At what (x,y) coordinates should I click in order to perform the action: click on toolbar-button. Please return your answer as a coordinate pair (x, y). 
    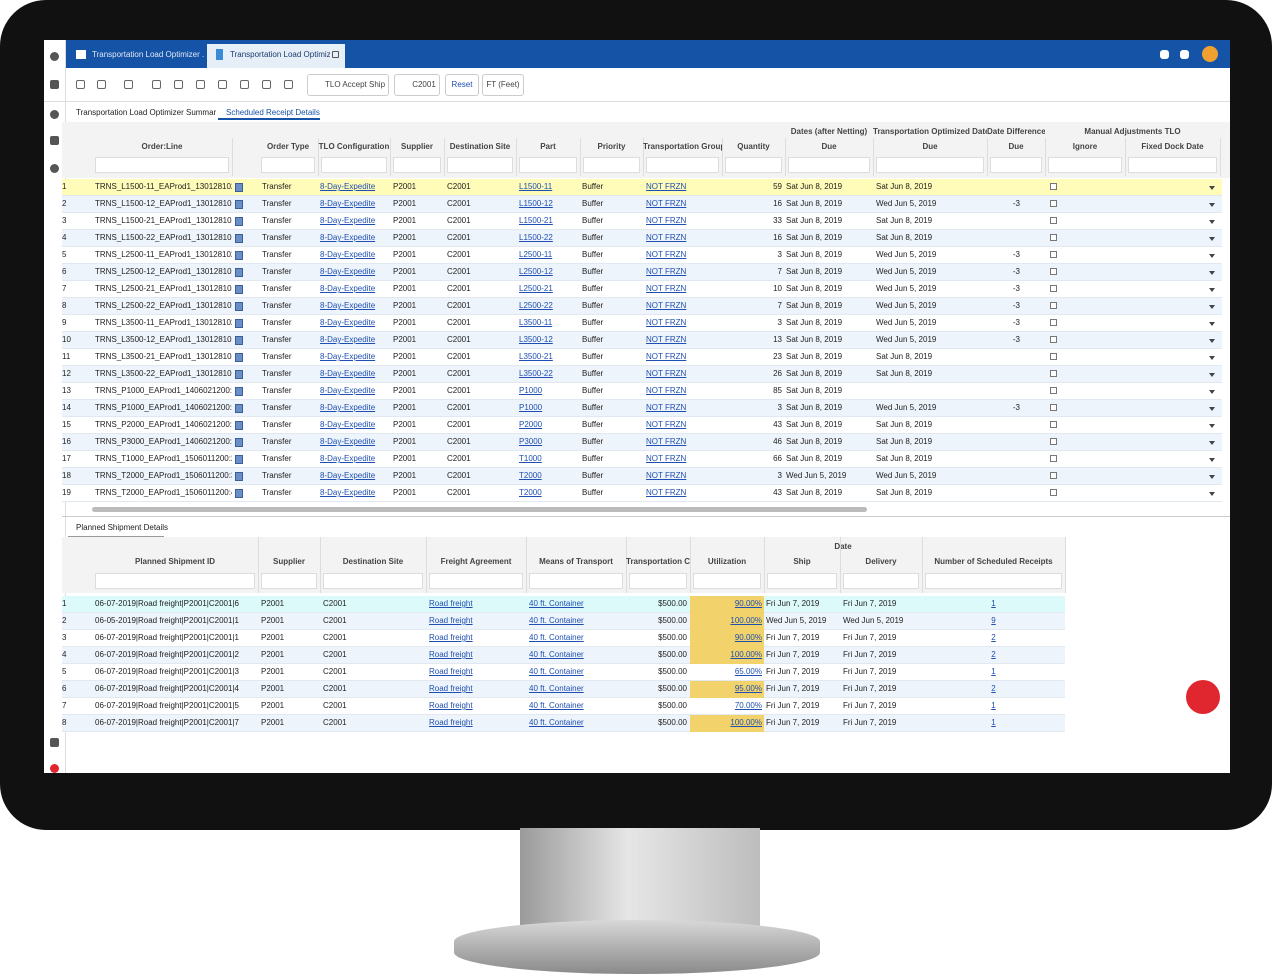
    Looking at the image, I should click on (503, 85).